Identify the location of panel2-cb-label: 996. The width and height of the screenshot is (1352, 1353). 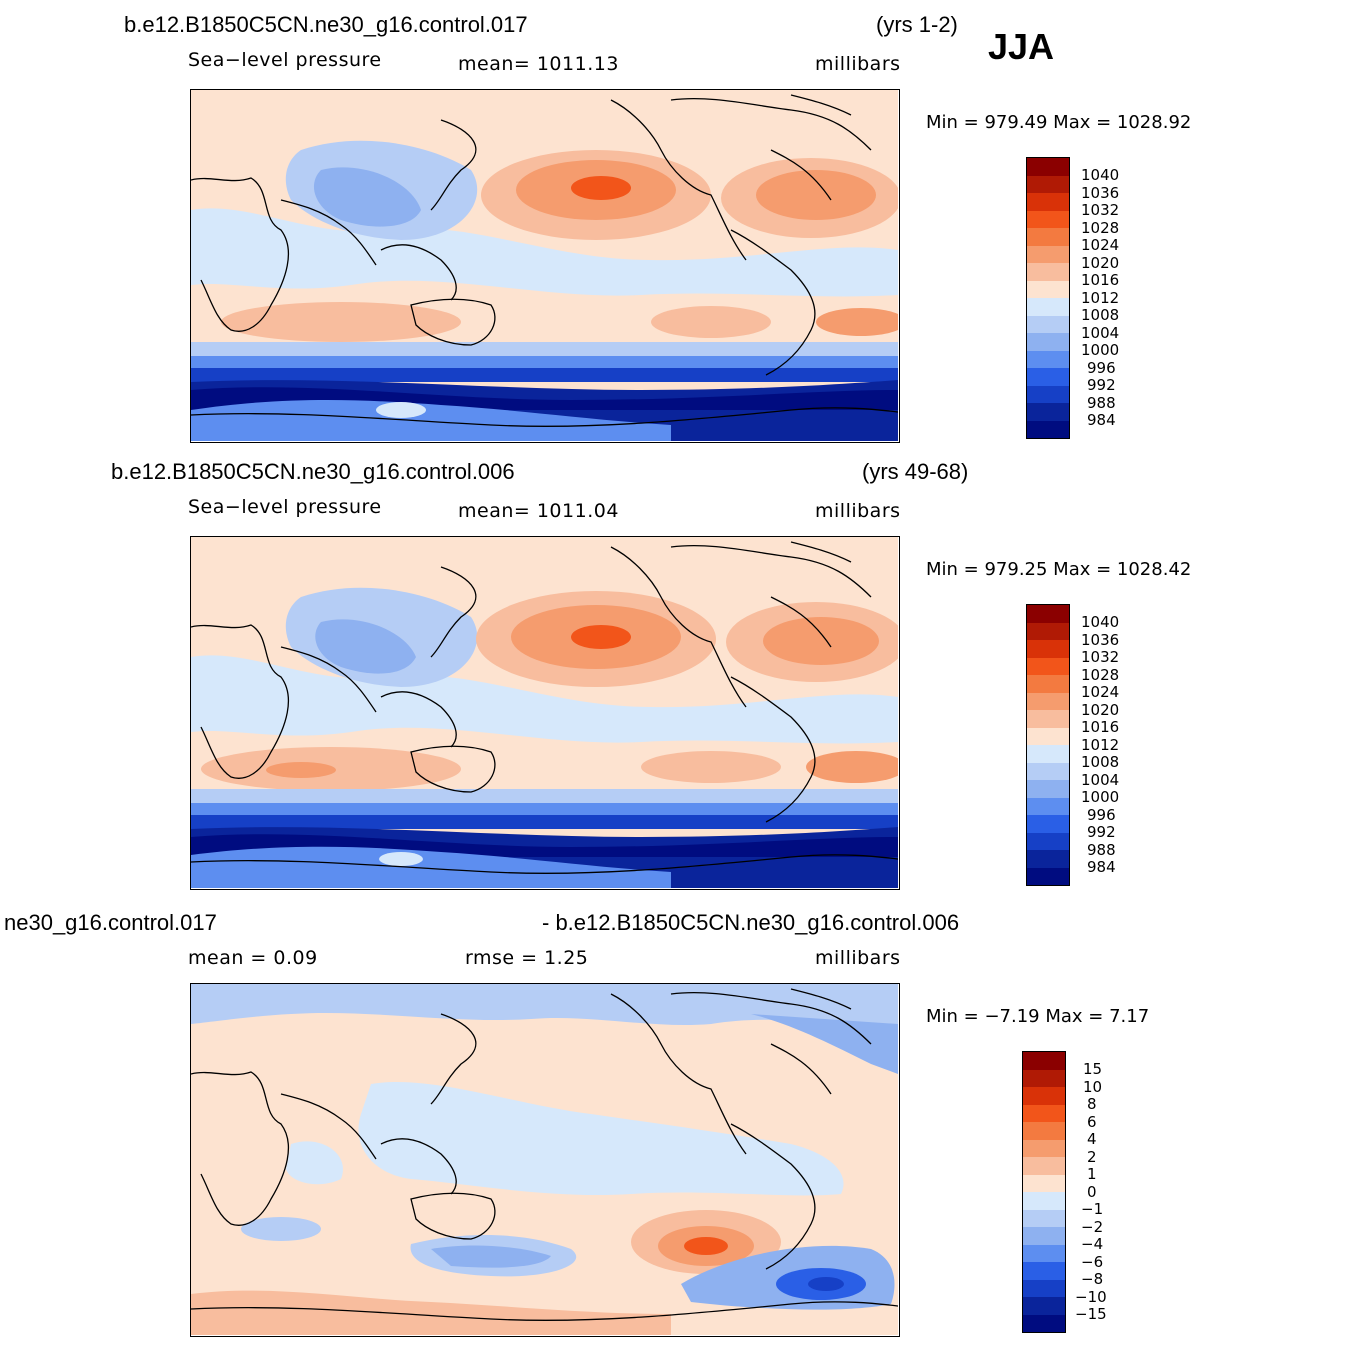
(1101, 815).